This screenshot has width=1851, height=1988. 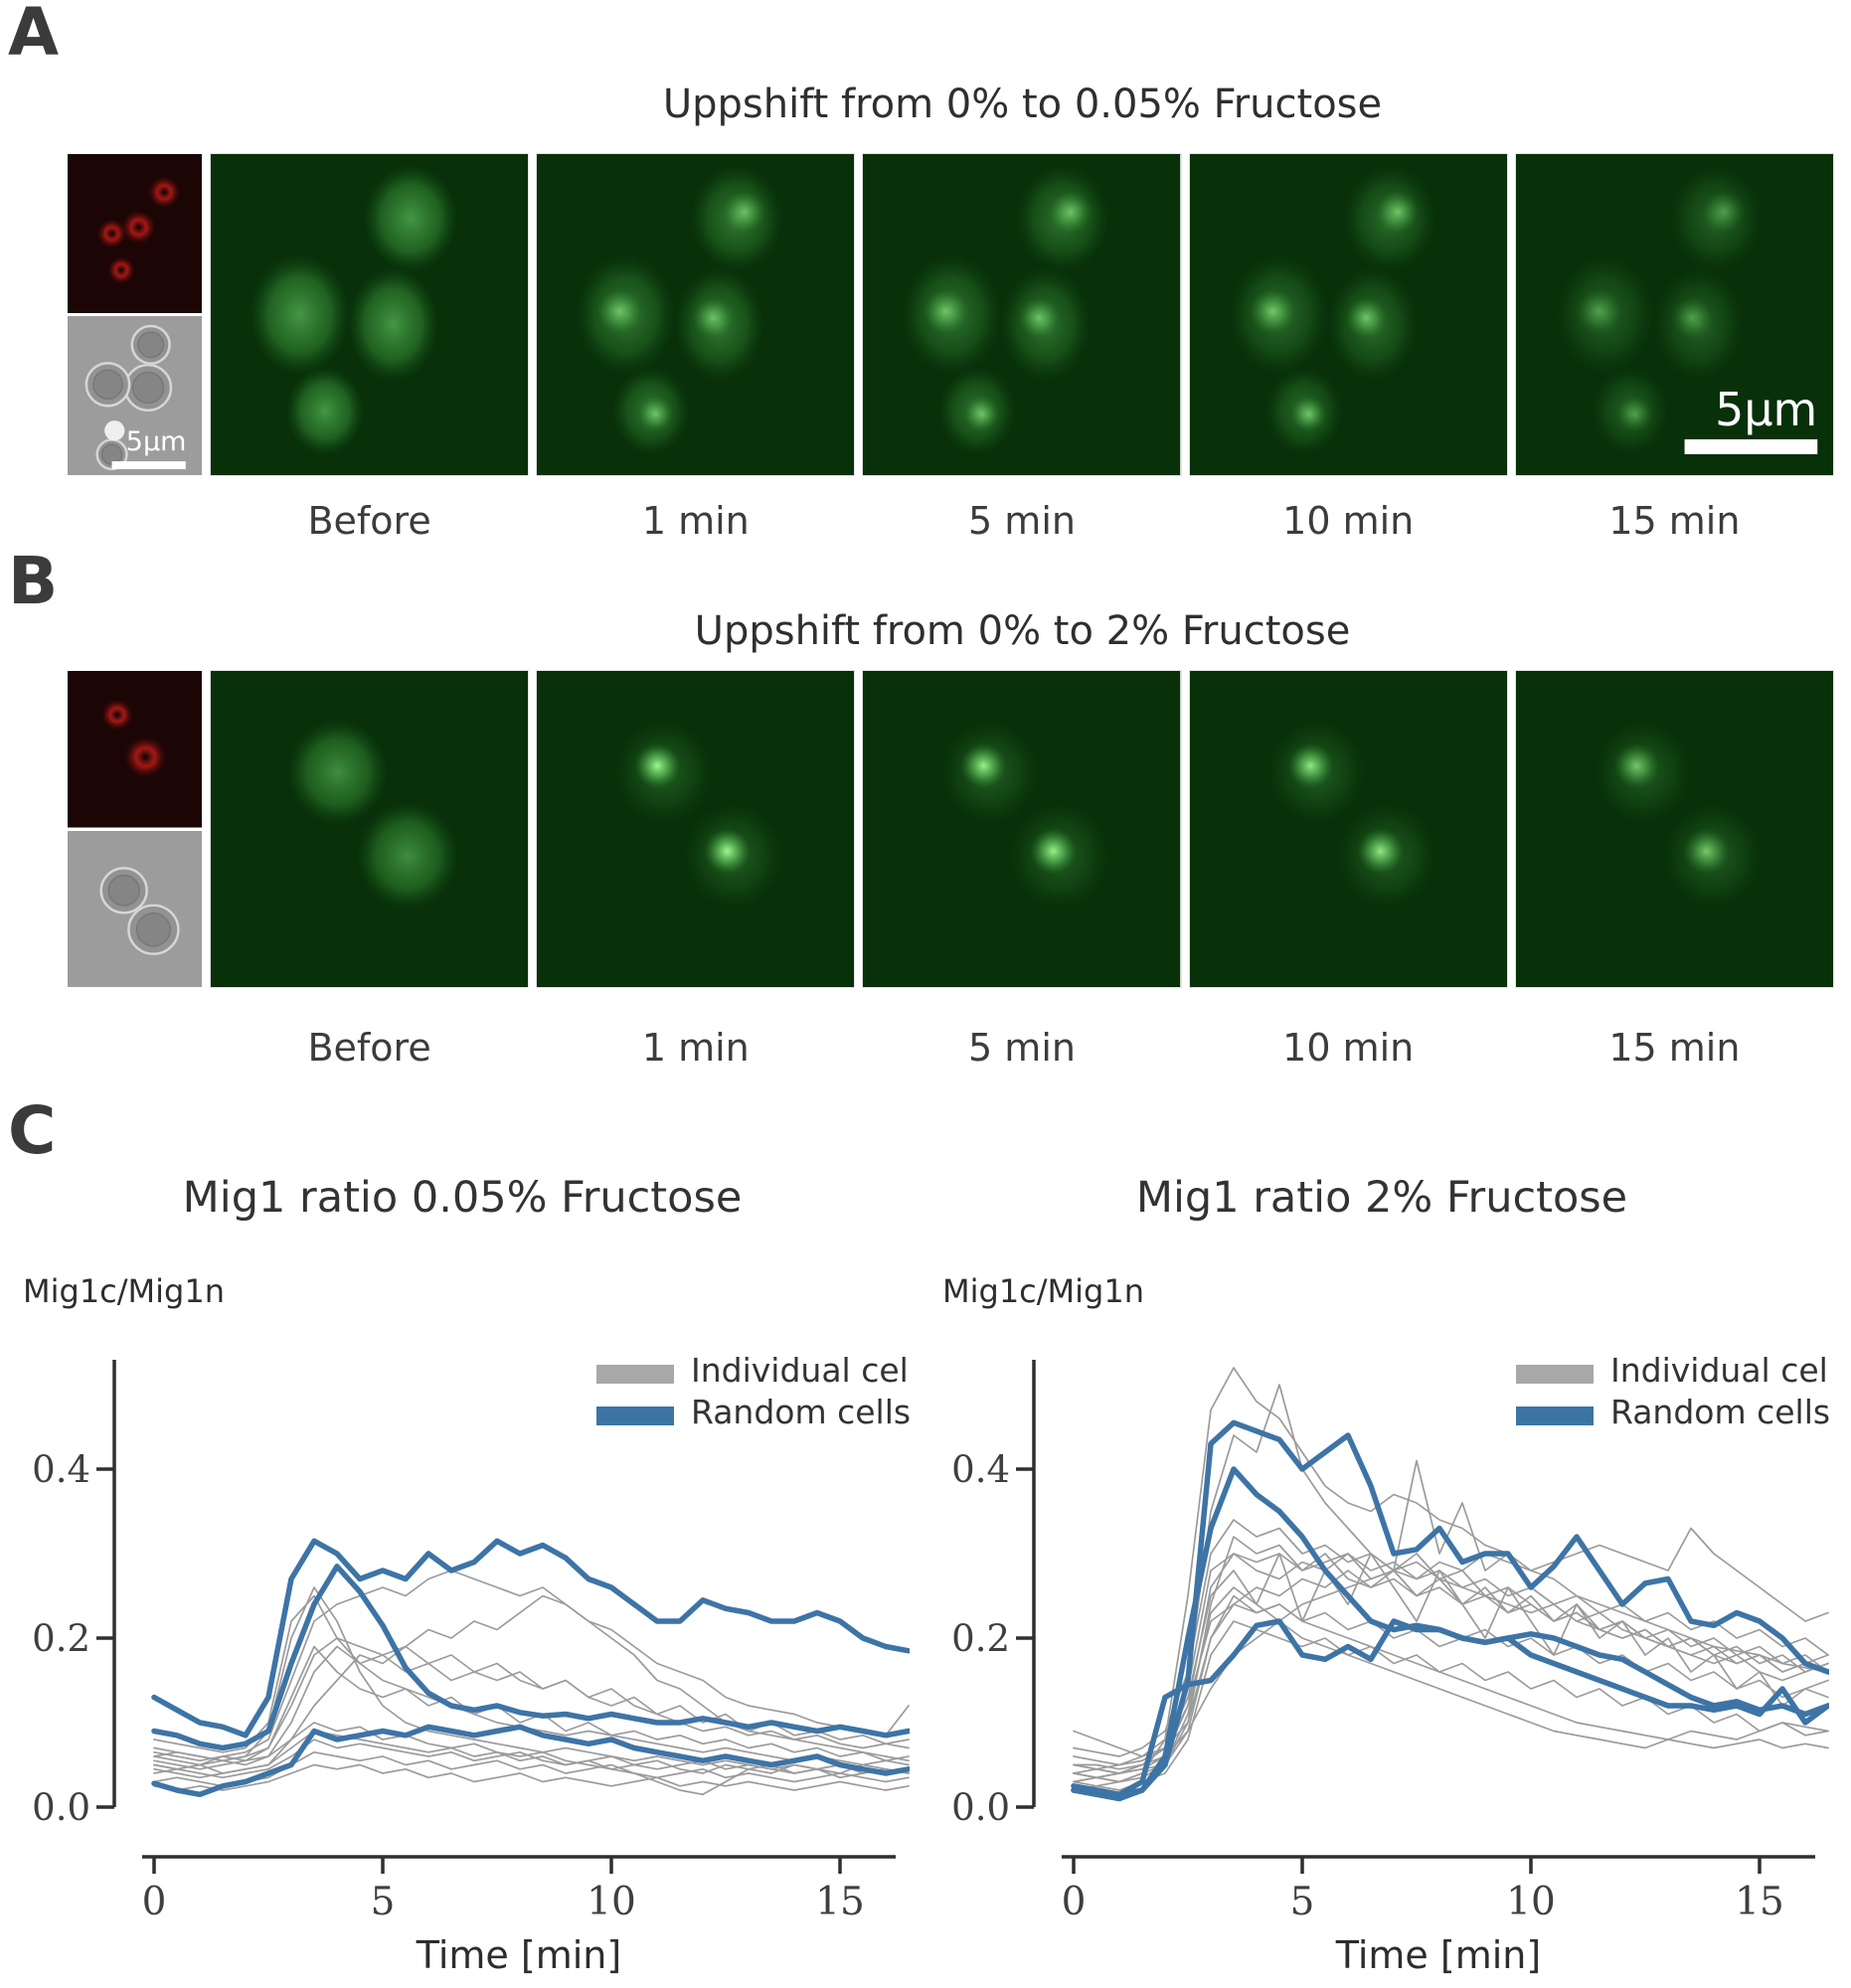 I want to click on brightfield-image: 5µm, so click(x=135, y=395).